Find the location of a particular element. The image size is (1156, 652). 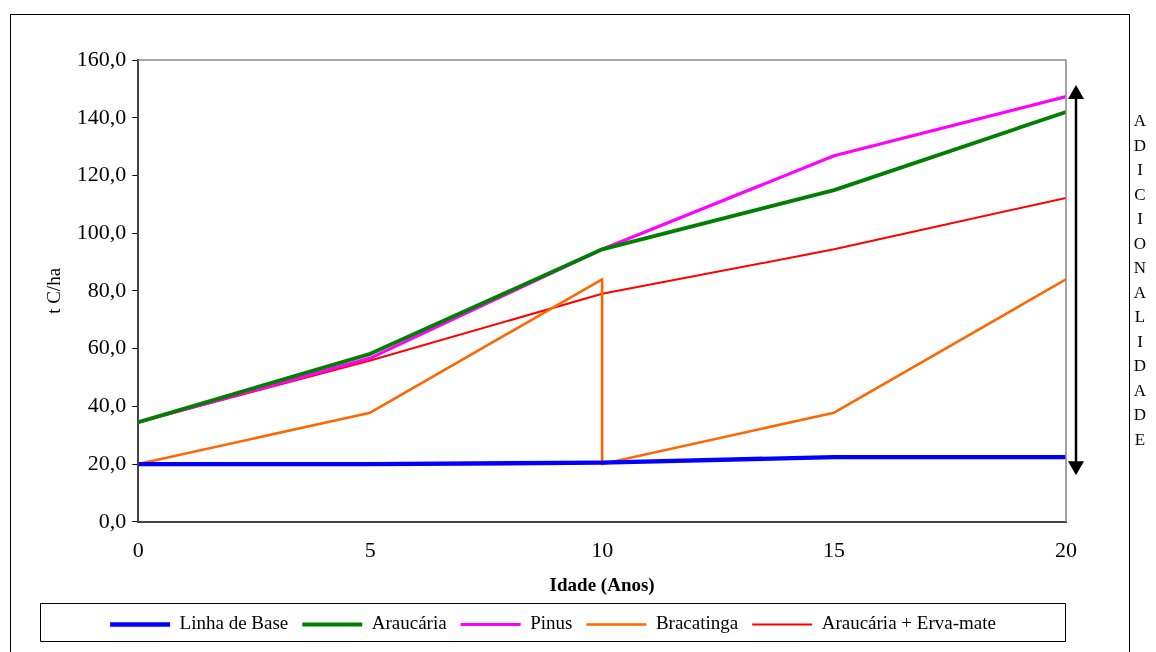

y-tick-label: 120,0 is located at coordinates (101, 174).